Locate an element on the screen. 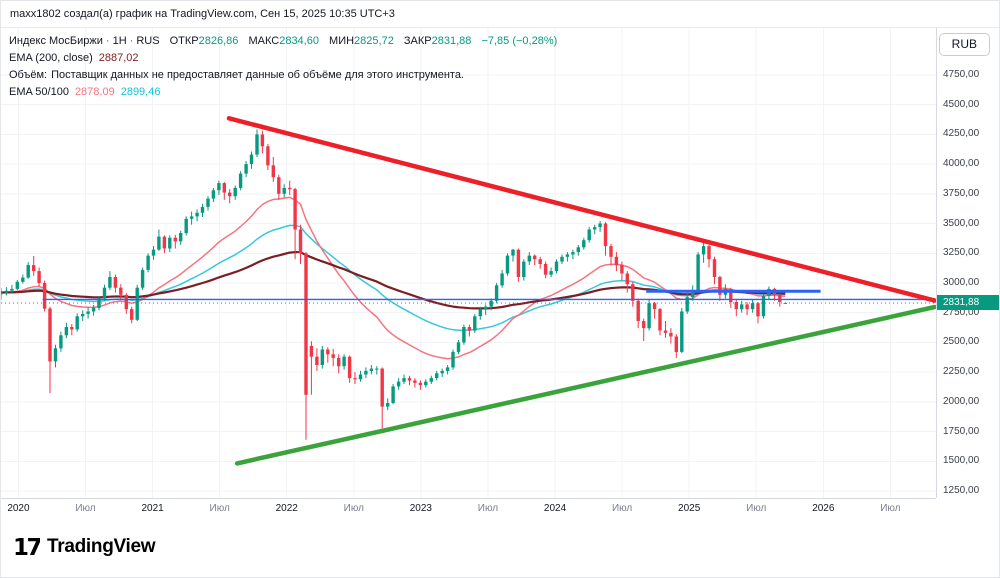 This screenshot has height=578, width=1000. price-tick-label: 3500,00 is located at coordinates (961, 223).